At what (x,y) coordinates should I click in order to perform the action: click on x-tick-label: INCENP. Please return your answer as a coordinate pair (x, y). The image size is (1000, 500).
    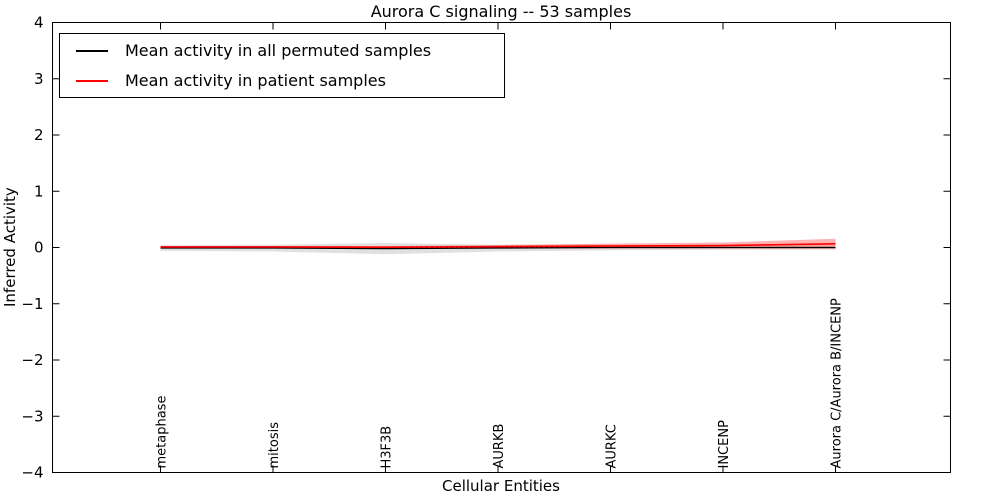
    Looking at the image, I should click on (724, 444).